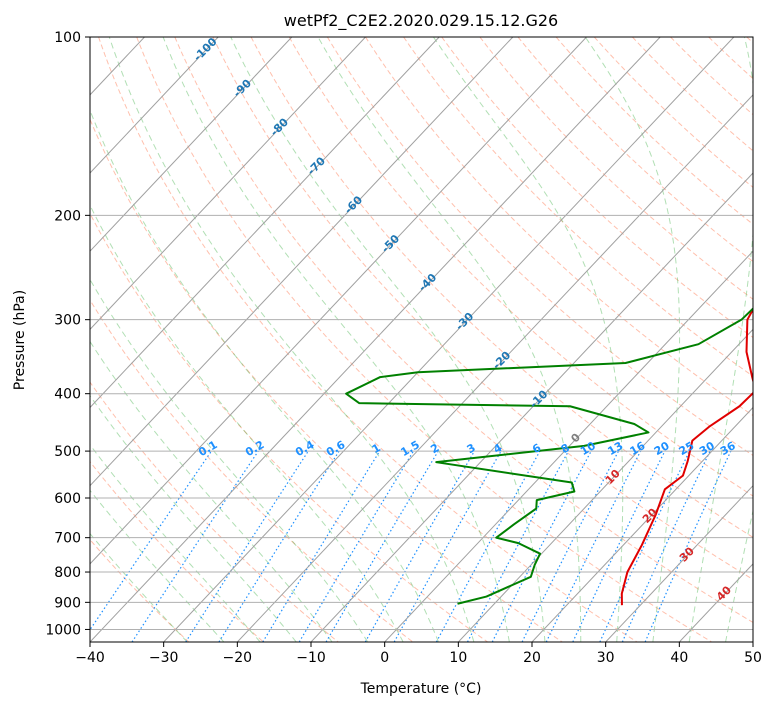 This screenshot has height=712, width=775. I want to click on y-tick-label: 900, so click(67, 603).